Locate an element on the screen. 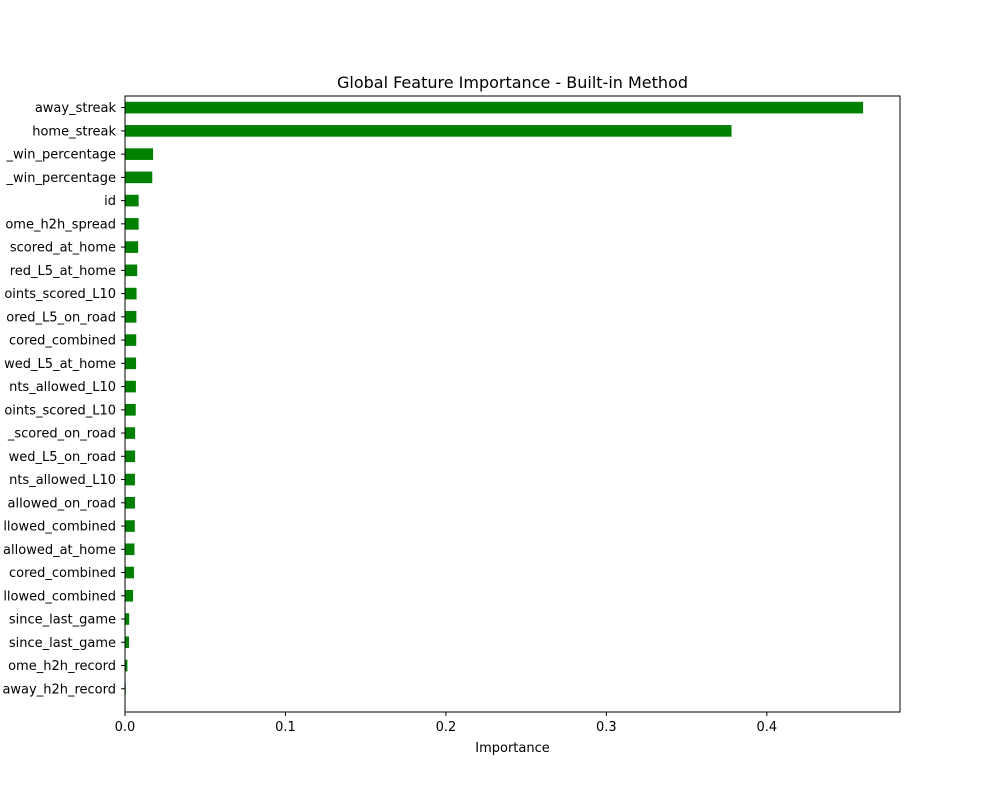  y-tick-label: ome_h2h_spread is located at coordinates (60, 224).